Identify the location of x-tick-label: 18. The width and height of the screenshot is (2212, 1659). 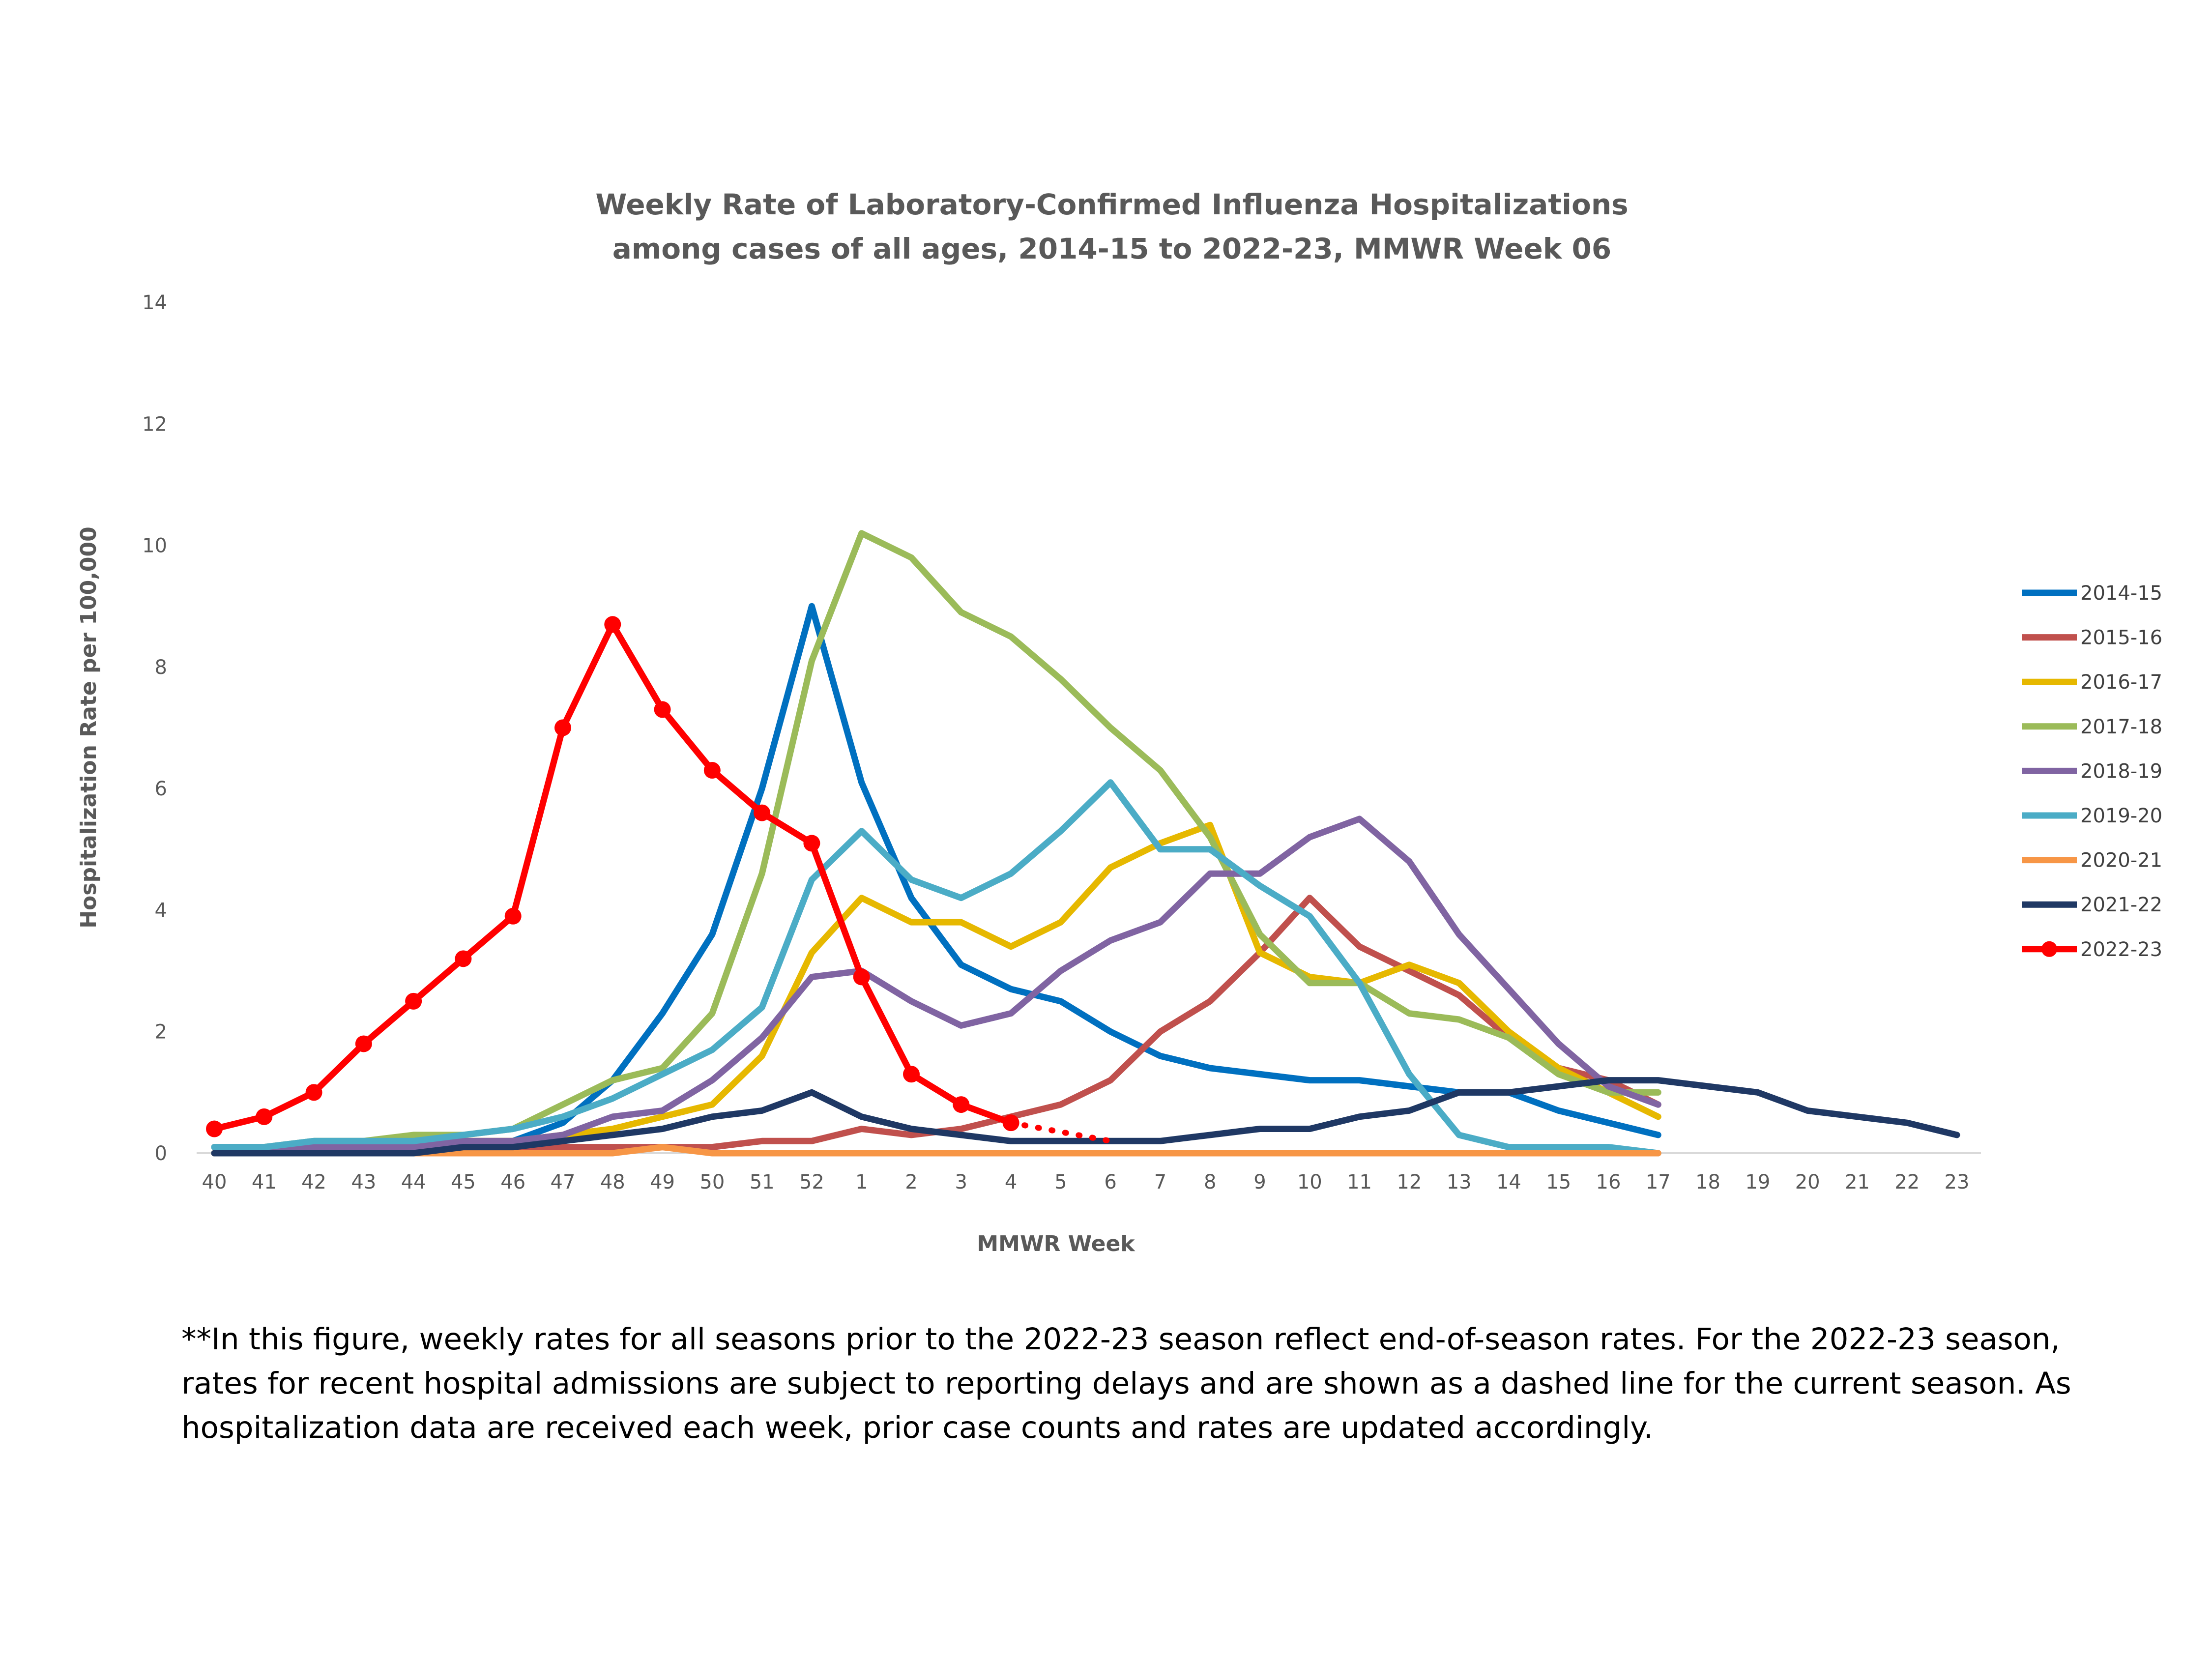
(1708, 1182).